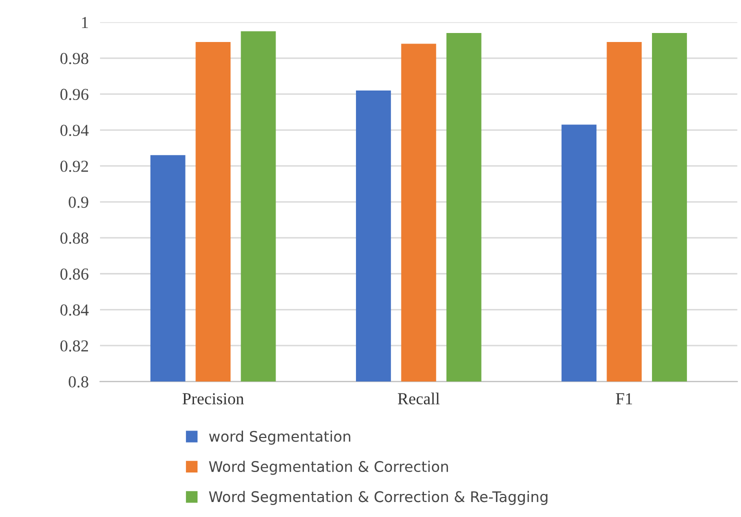  Describe the element at coordinates (74, 346) in the screenshot. I see `y-tick-label: 0.82` at that location.